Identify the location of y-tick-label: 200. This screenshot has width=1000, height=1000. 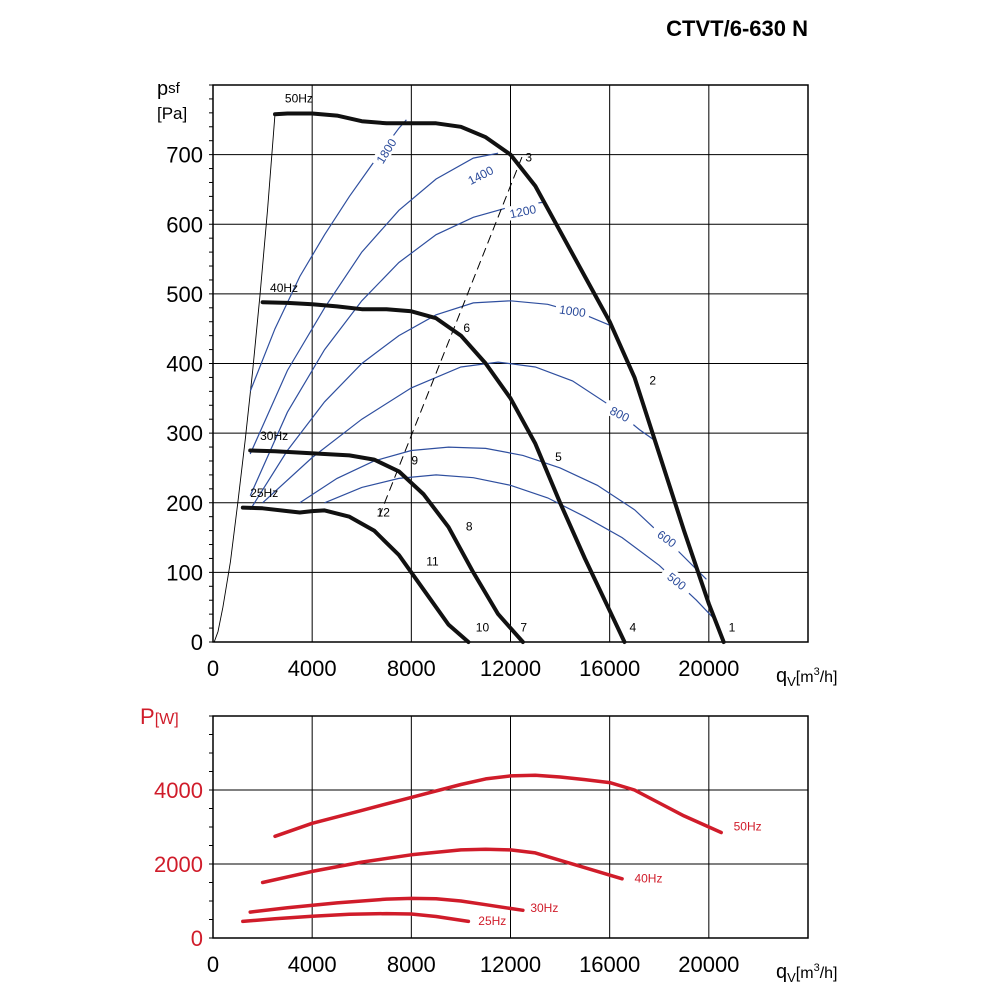
(184, 503).